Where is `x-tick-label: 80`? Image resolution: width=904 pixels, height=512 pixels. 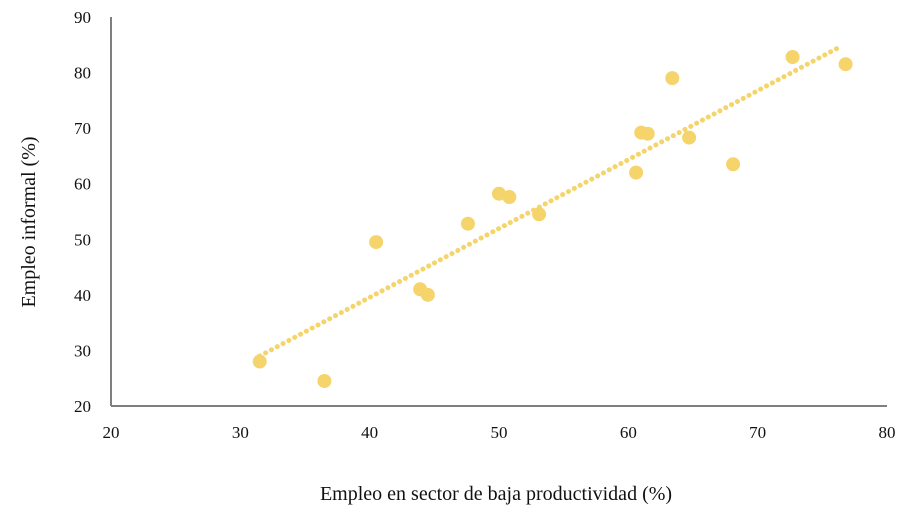 x-tick-label: 80 is located at coordinates (887, 432).